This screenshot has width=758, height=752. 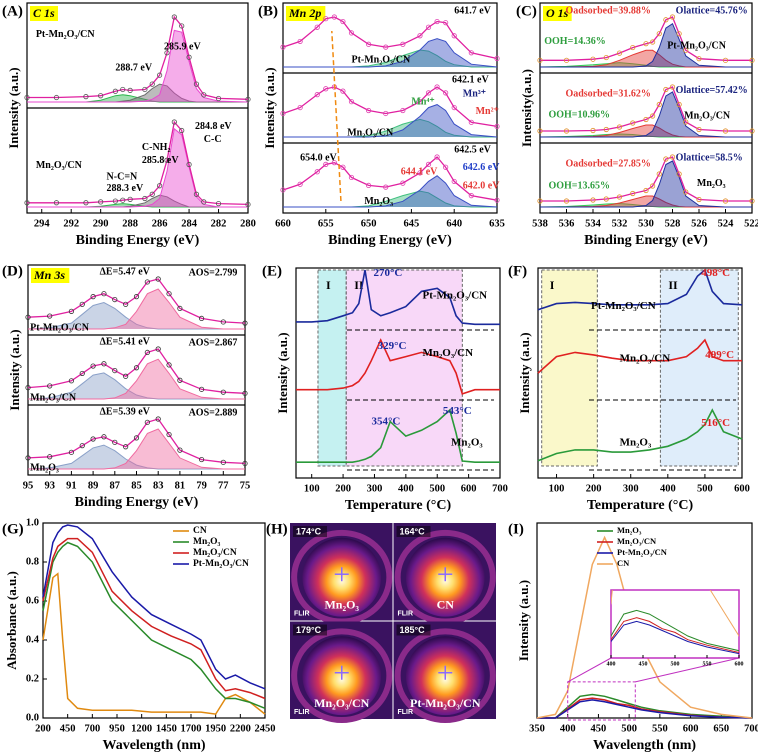 What do you see at coordinates (154, 625) in the screenshot?
I see `series-line` at bounding box center [154, 625].